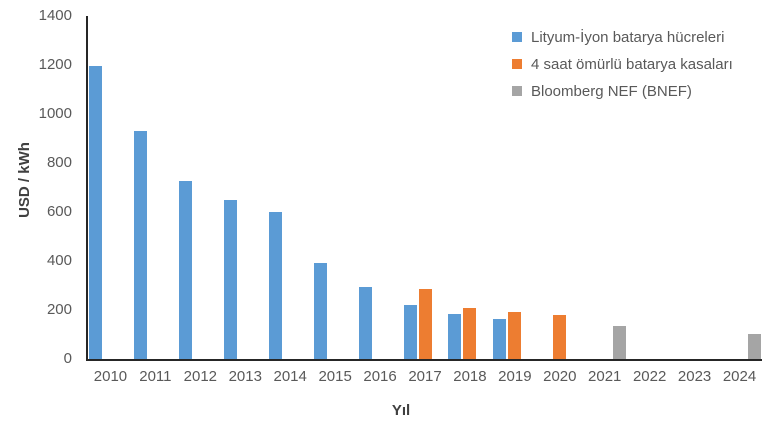 This screenshot has height=432, width=768. What do you see at coordinates (611, 91) in the screenshot?
I see `legend-label: Bloomberg NEF (BNEF)` at bounding box center [611, 91].